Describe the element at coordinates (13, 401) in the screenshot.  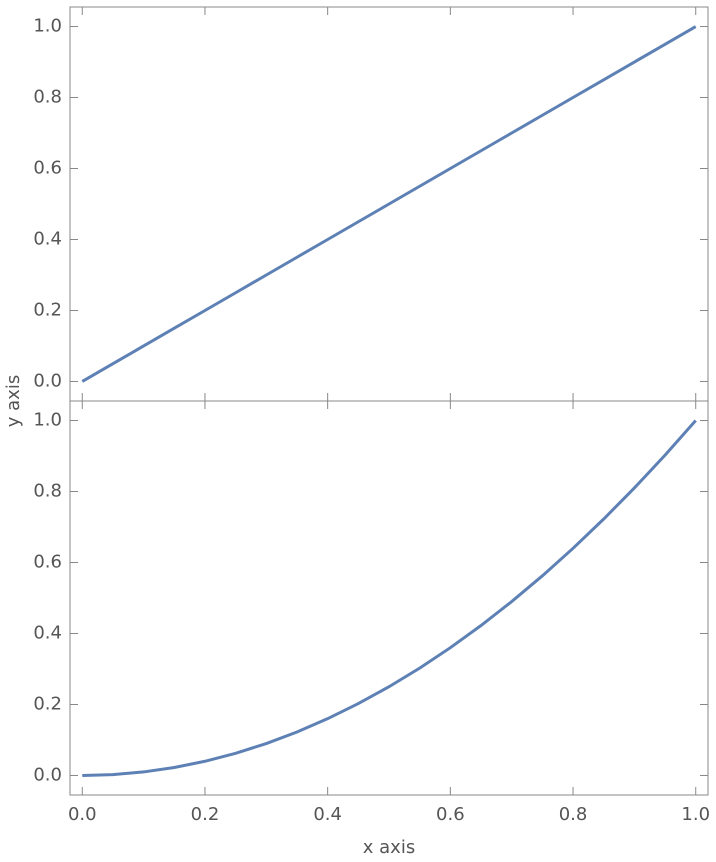
I see `y-axis-label: y axis` at that location.